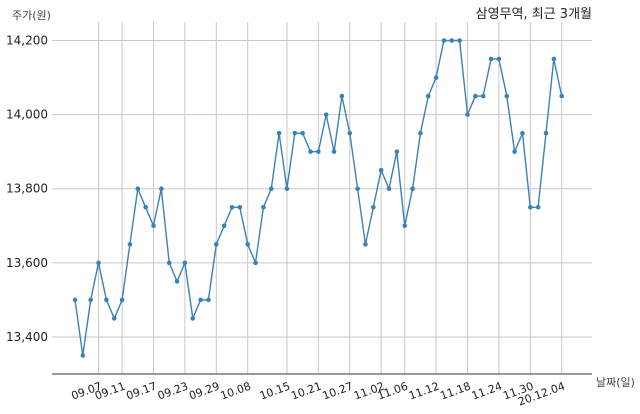  I want to click on x-tick-label: 11.18, so click(455, 391).